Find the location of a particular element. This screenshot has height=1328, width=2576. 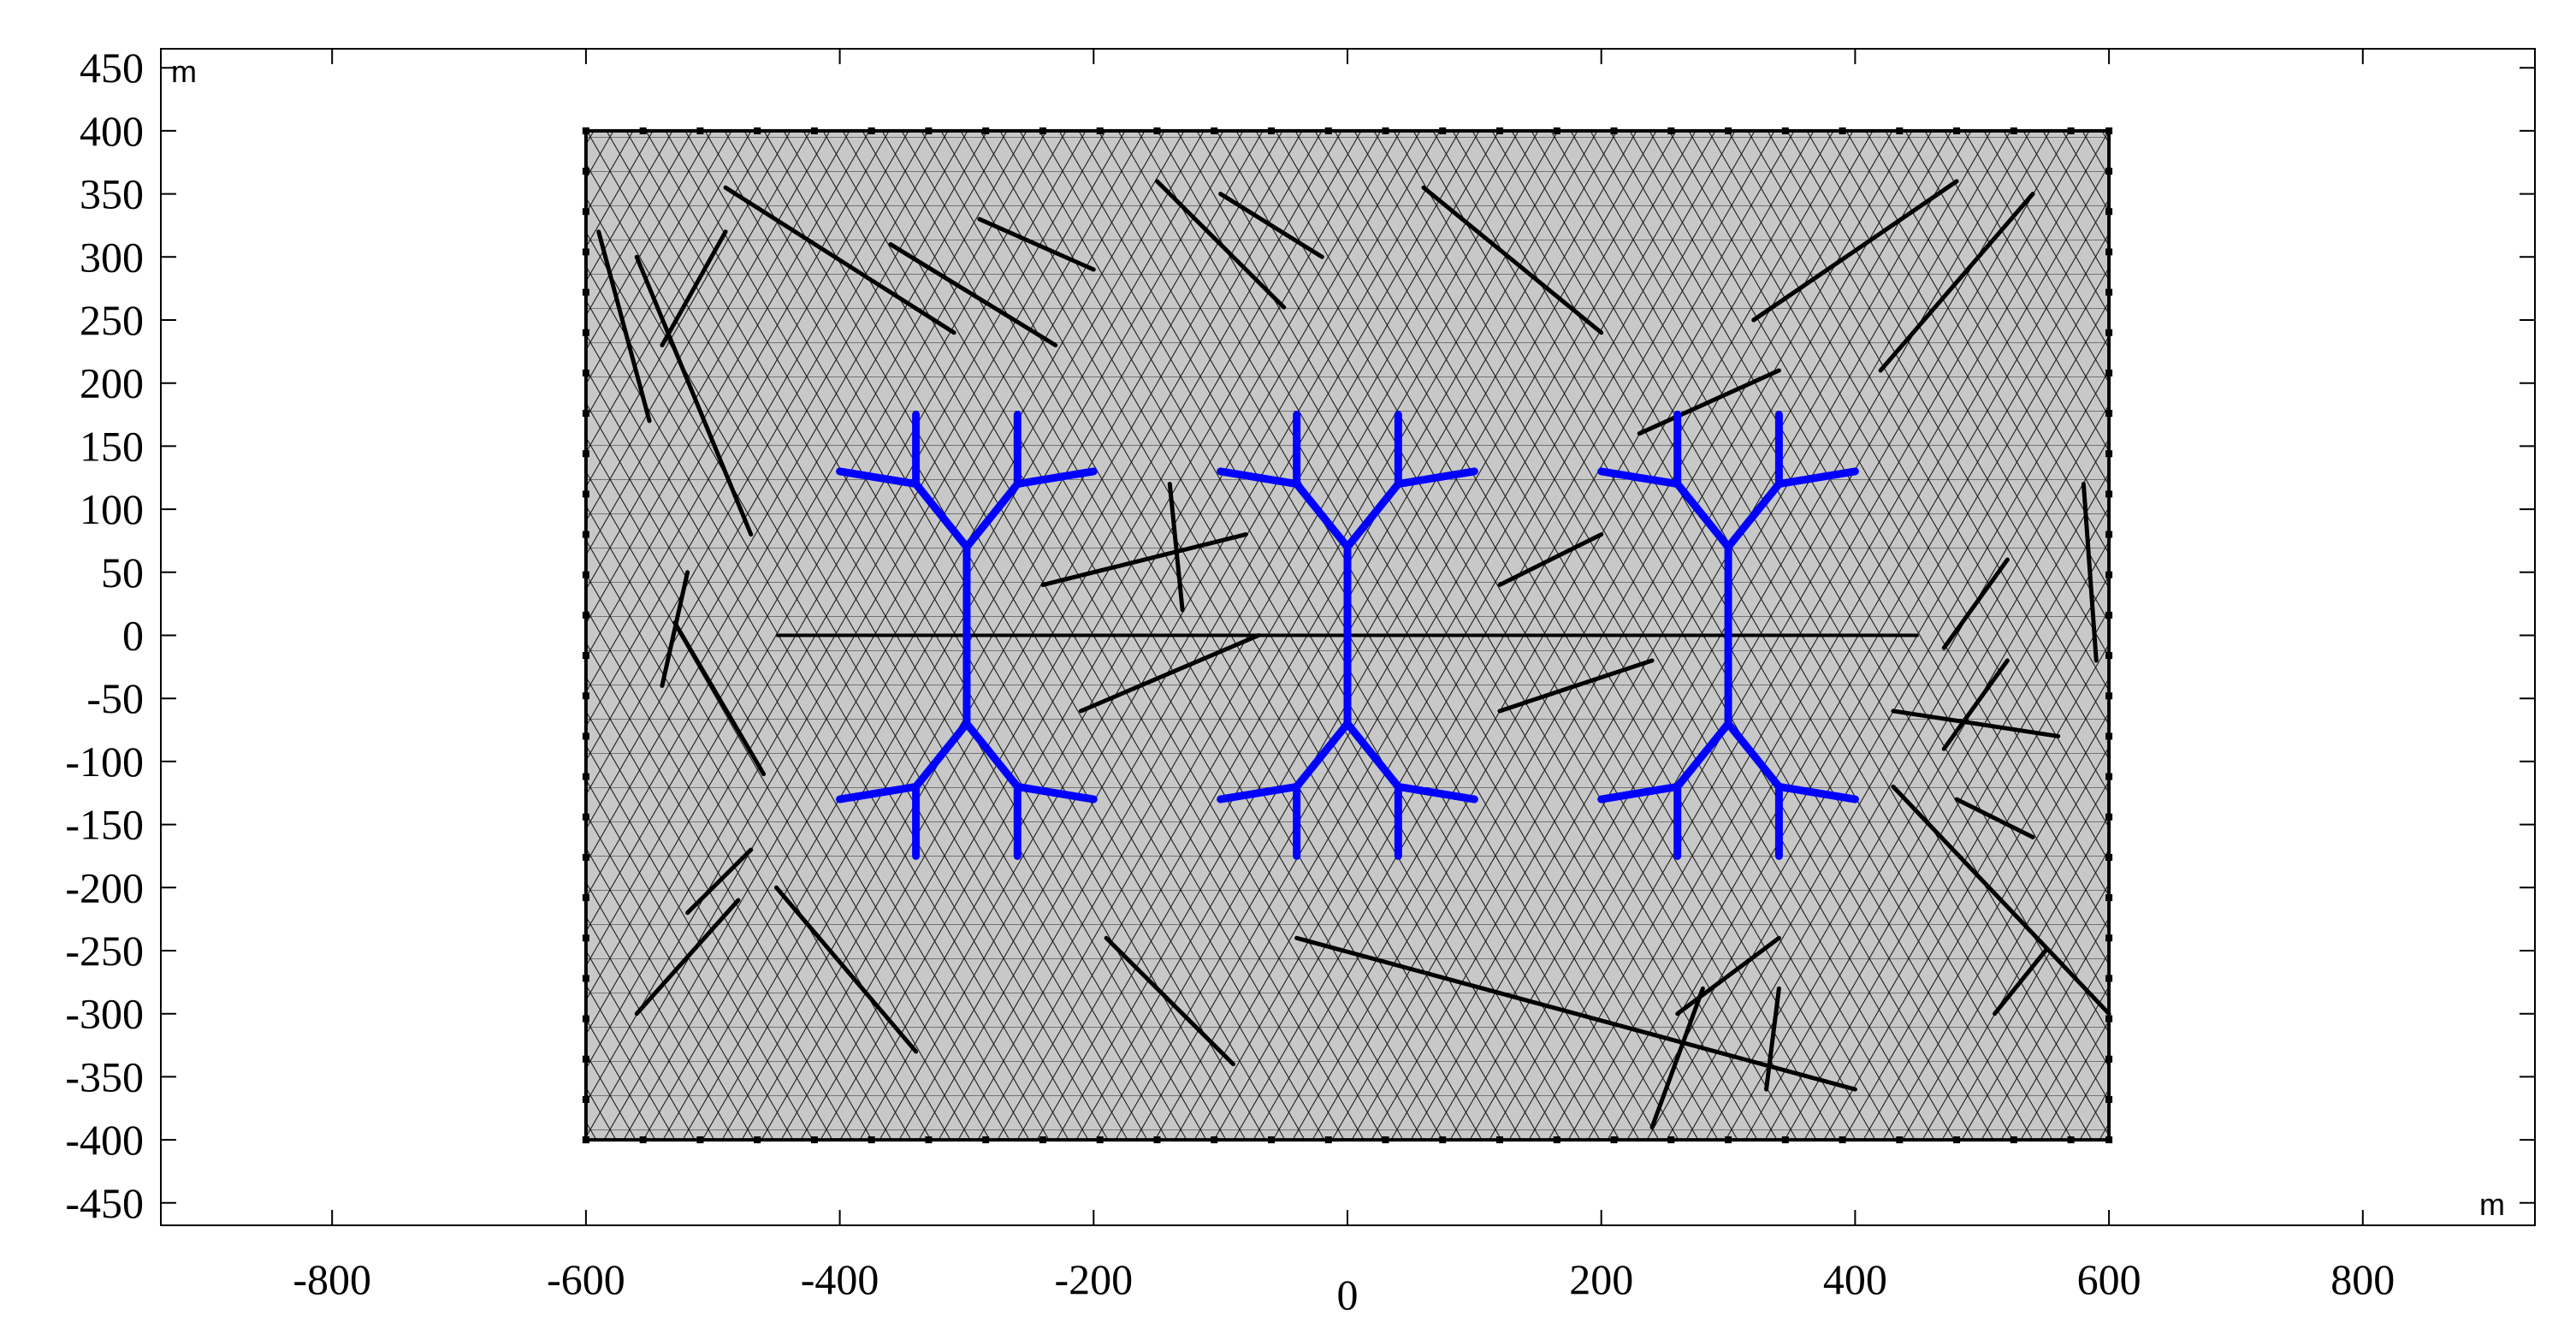

y-tick-label: -350 is located at coordinates (104, 1076).